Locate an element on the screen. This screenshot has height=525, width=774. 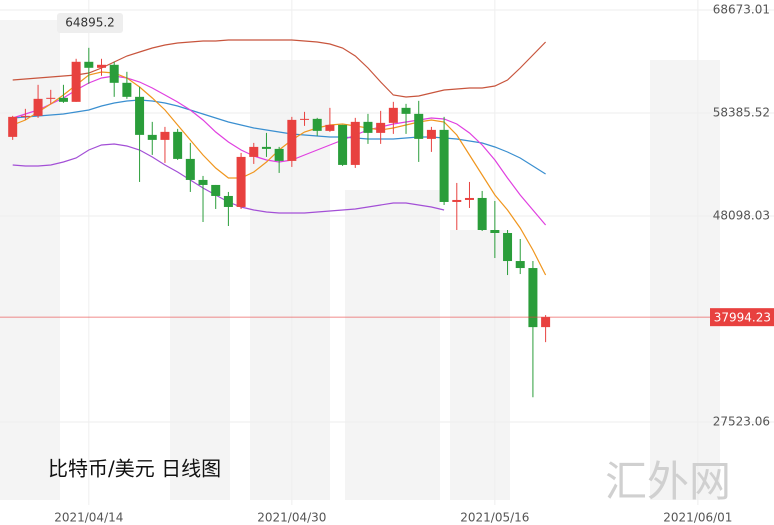
overlay-line is located at coordinates (279, 137).